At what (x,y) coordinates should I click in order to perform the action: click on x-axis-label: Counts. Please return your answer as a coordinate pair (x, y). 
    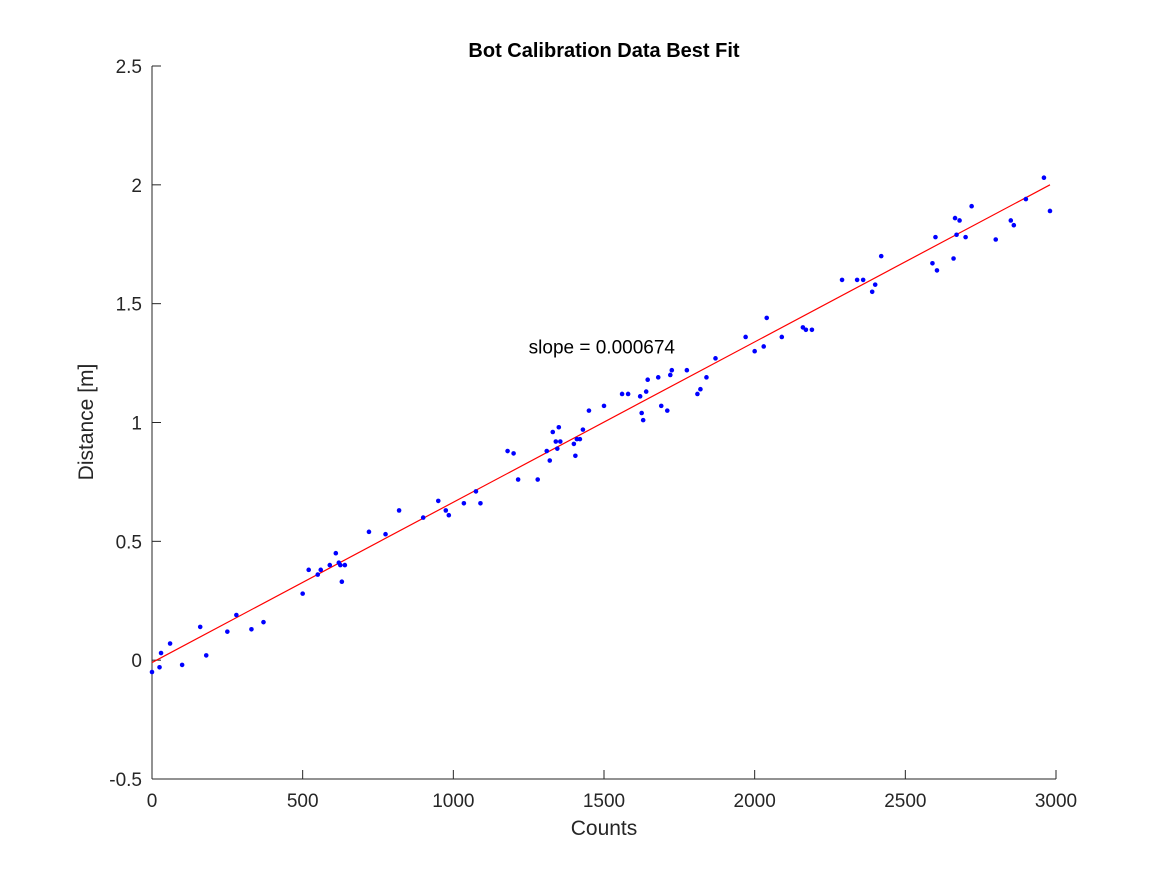
    Looking at the image, I should click on (604, 828).